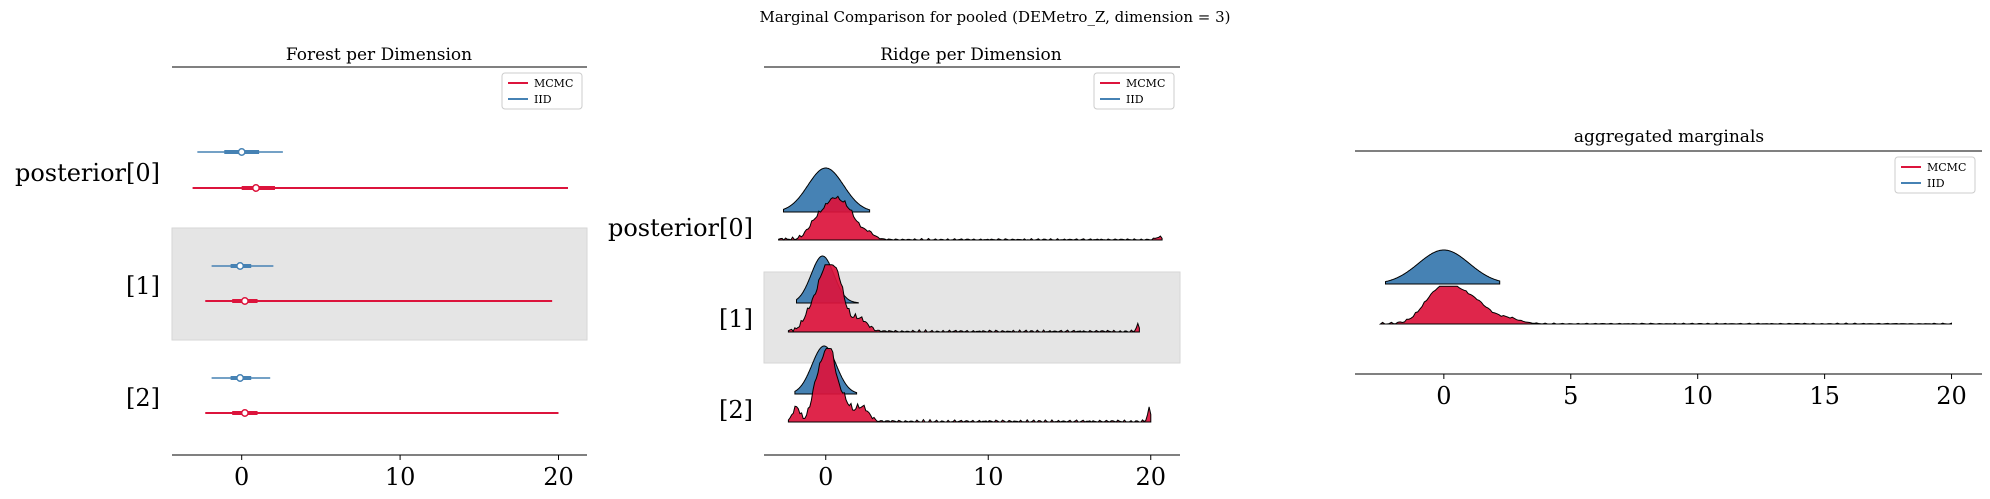  I want to click on ridge-x-tick-label: 0, so click(825, 477).